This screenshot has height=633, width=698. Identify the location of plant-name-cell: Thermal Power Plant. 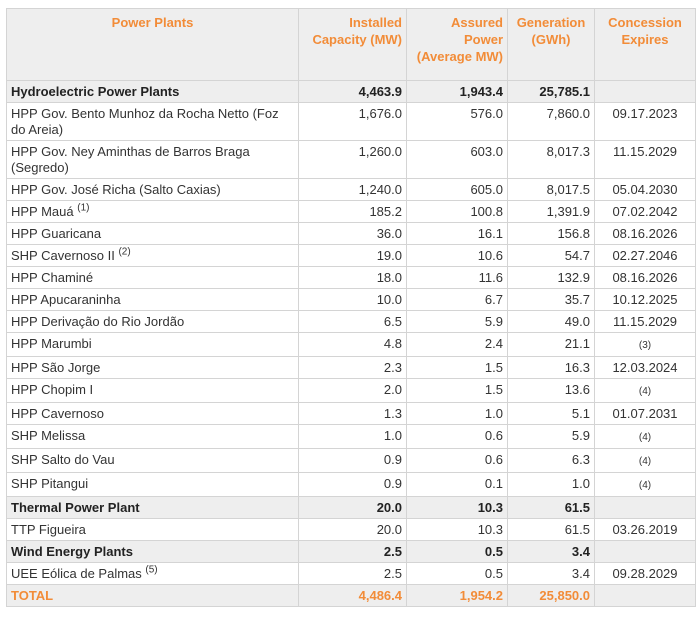
(152, 507).